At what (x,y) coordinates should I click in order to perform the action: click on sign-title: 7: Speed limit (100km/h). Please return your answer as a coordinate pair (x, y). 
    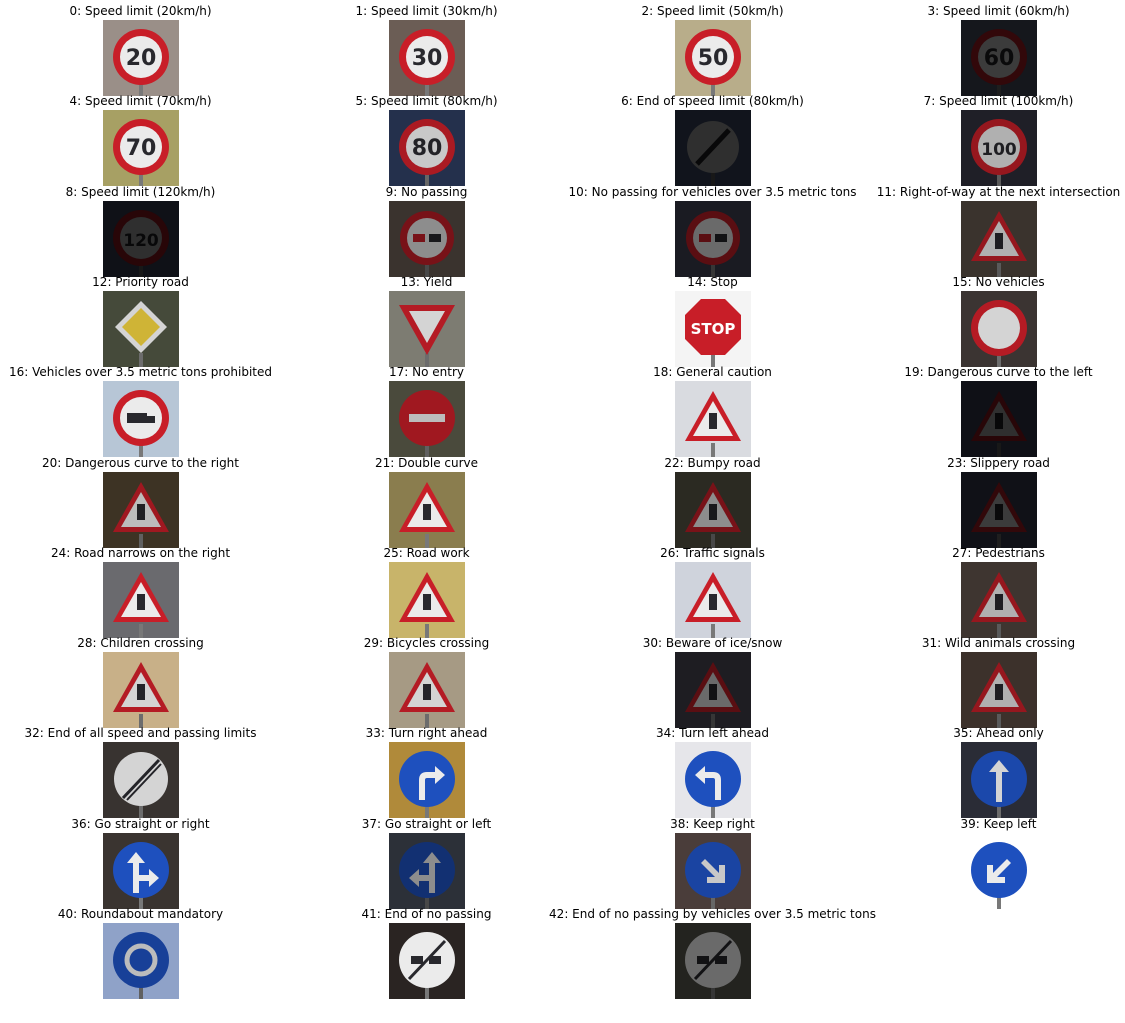
    Looking at the image, I should click on (998, 101).